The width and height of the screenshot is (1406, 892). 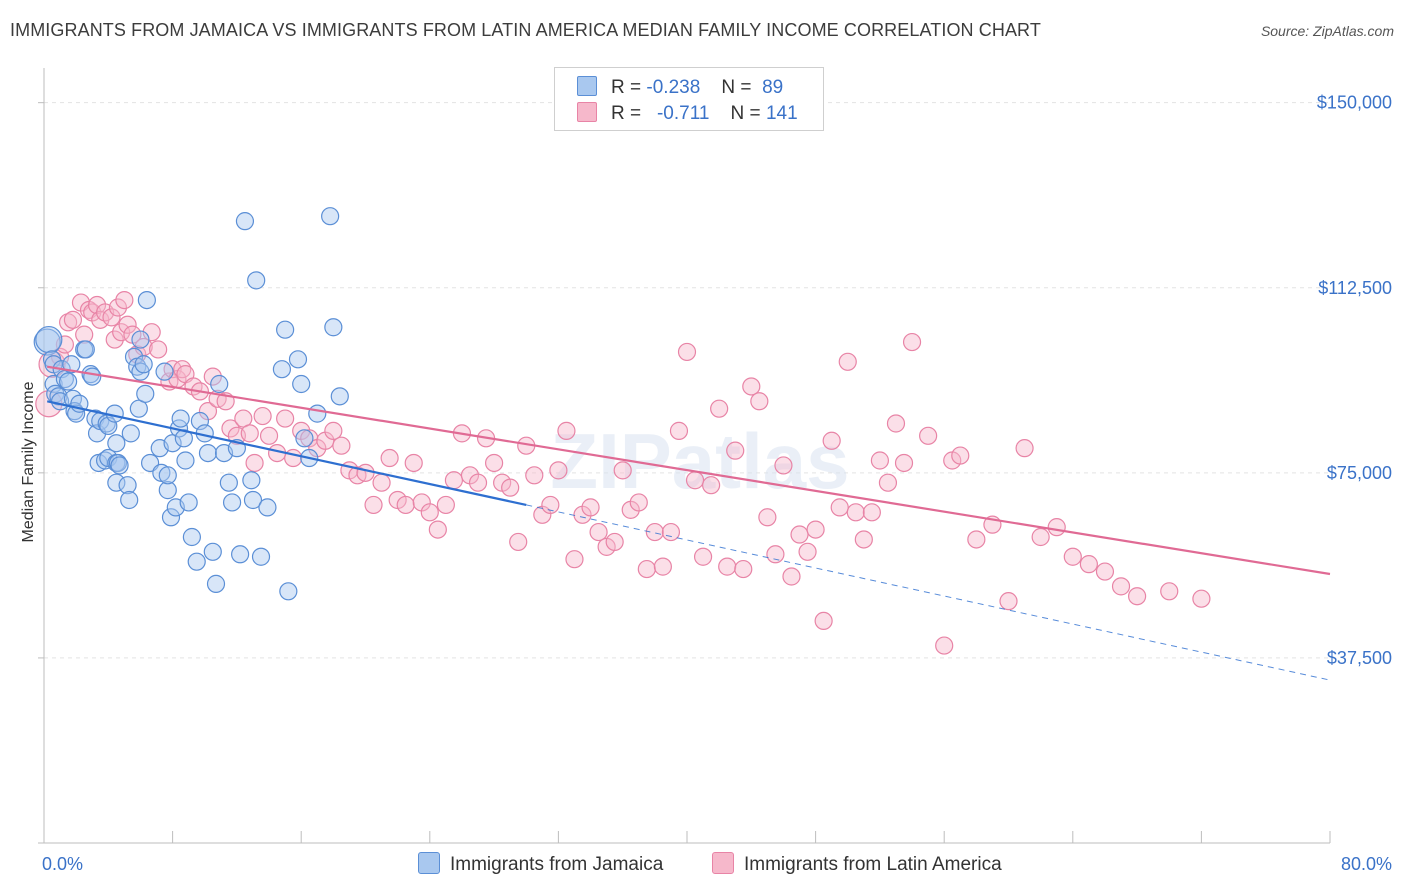 I want to click on legend-r-value: -0.711, so click(x=683, y=113).